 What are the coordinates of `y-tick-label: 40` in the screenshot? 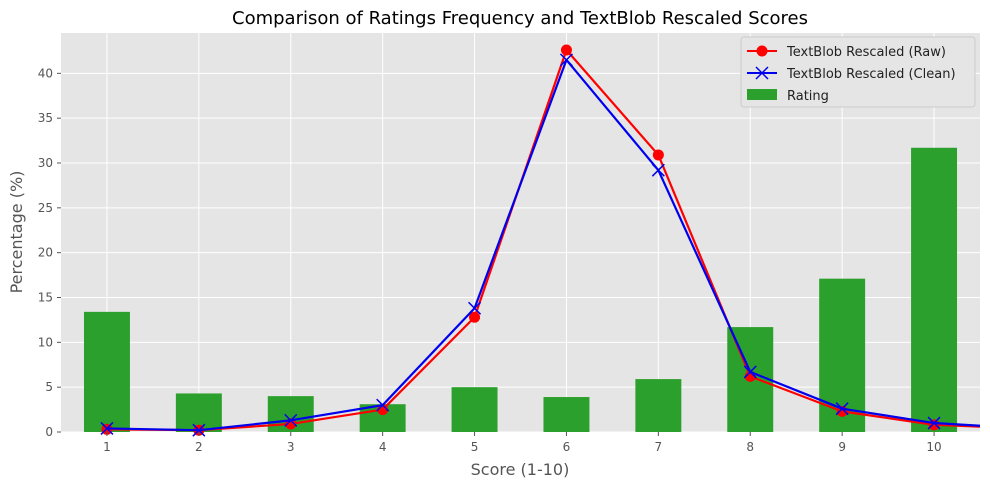 It's located at (45, 73).